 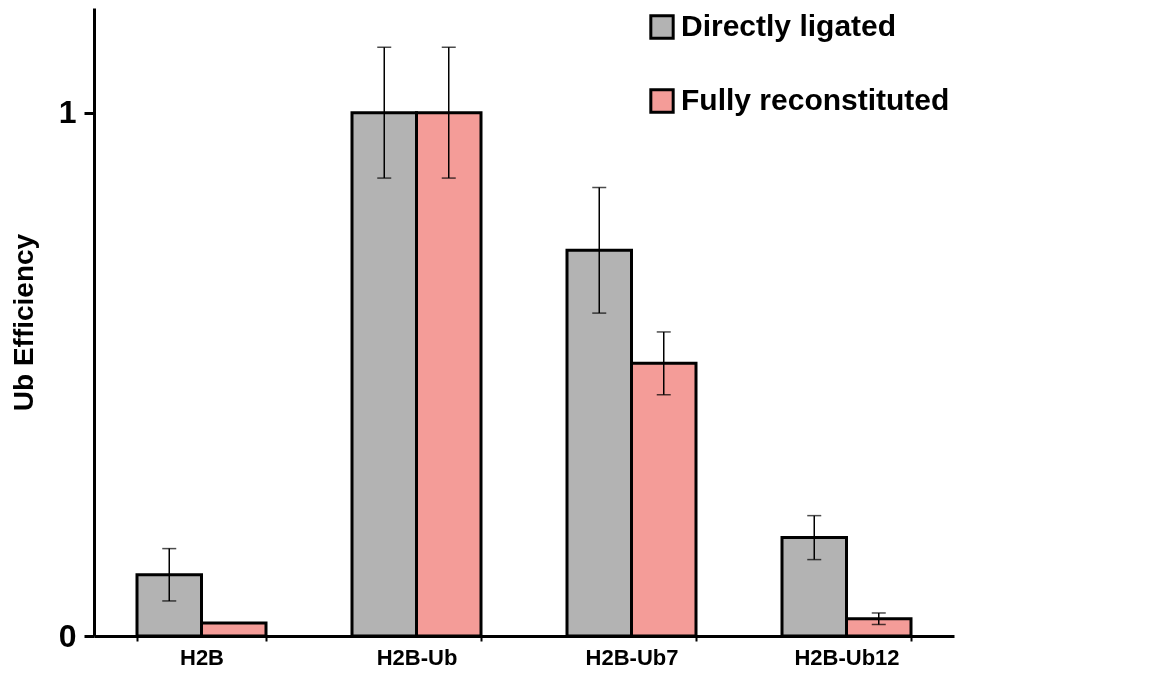 I want to click on x-tick-label: H2B-Ub, so click(x=417, y=657).